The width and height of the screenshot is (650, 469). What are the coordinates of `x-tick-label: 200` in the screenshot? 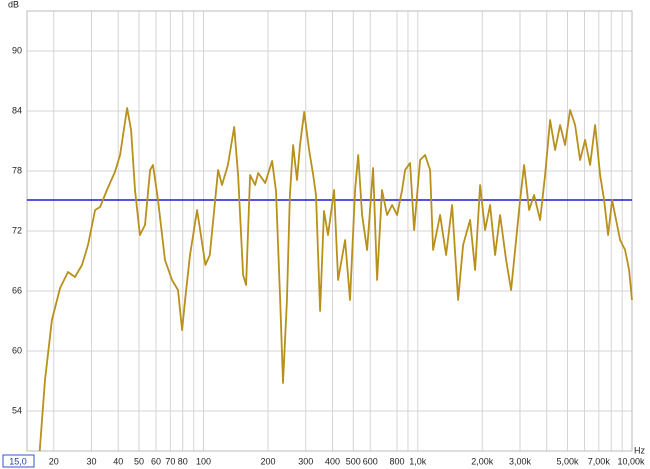 It's located at (267, 461).